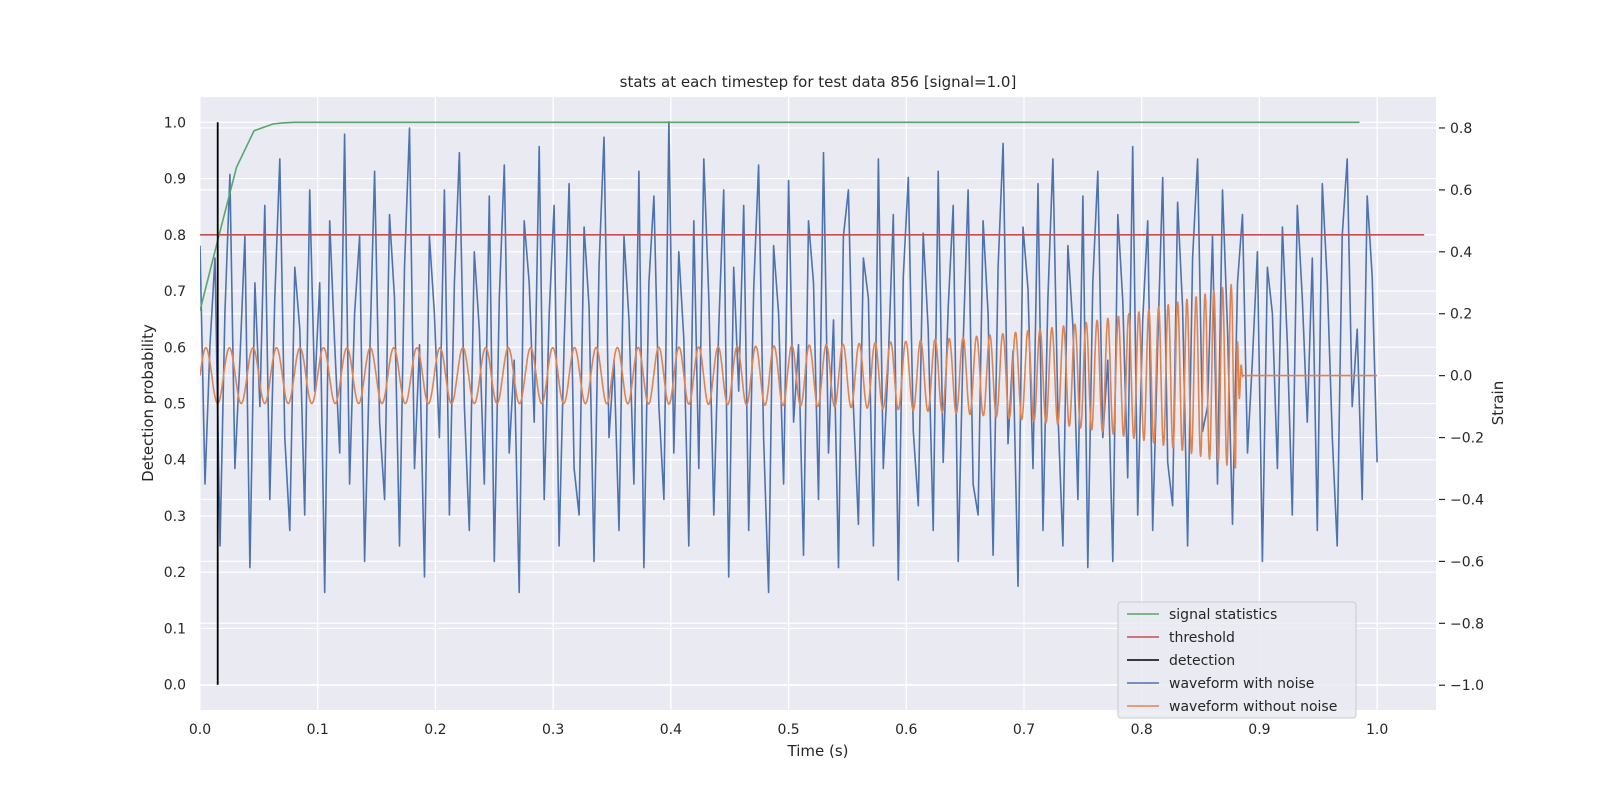  I want to click on y2-axis-label: Strain, so click(1498, 403).